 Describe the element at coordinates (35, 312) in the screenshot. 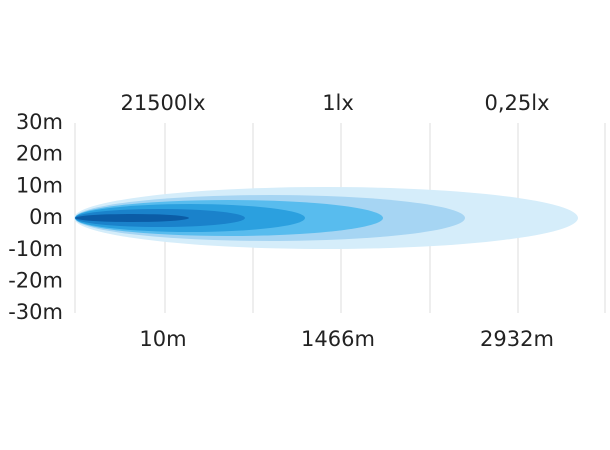

I see `y-label: -30m` at that location.